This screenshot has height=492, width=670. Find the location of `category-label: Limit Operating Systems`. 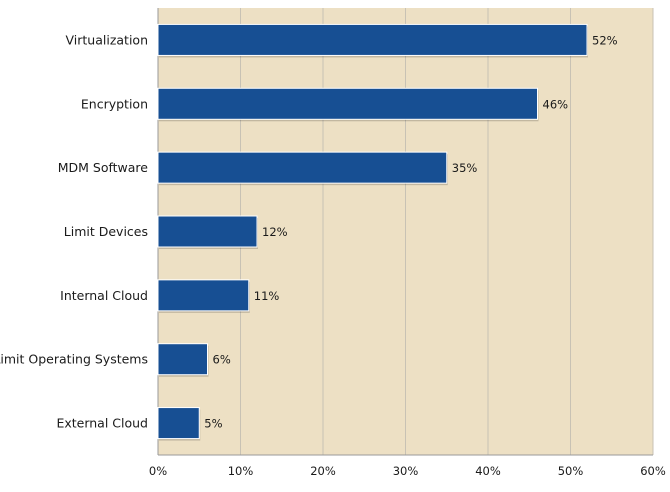

category-label: Limit Operating Systems is located at coordinates (74, 359).